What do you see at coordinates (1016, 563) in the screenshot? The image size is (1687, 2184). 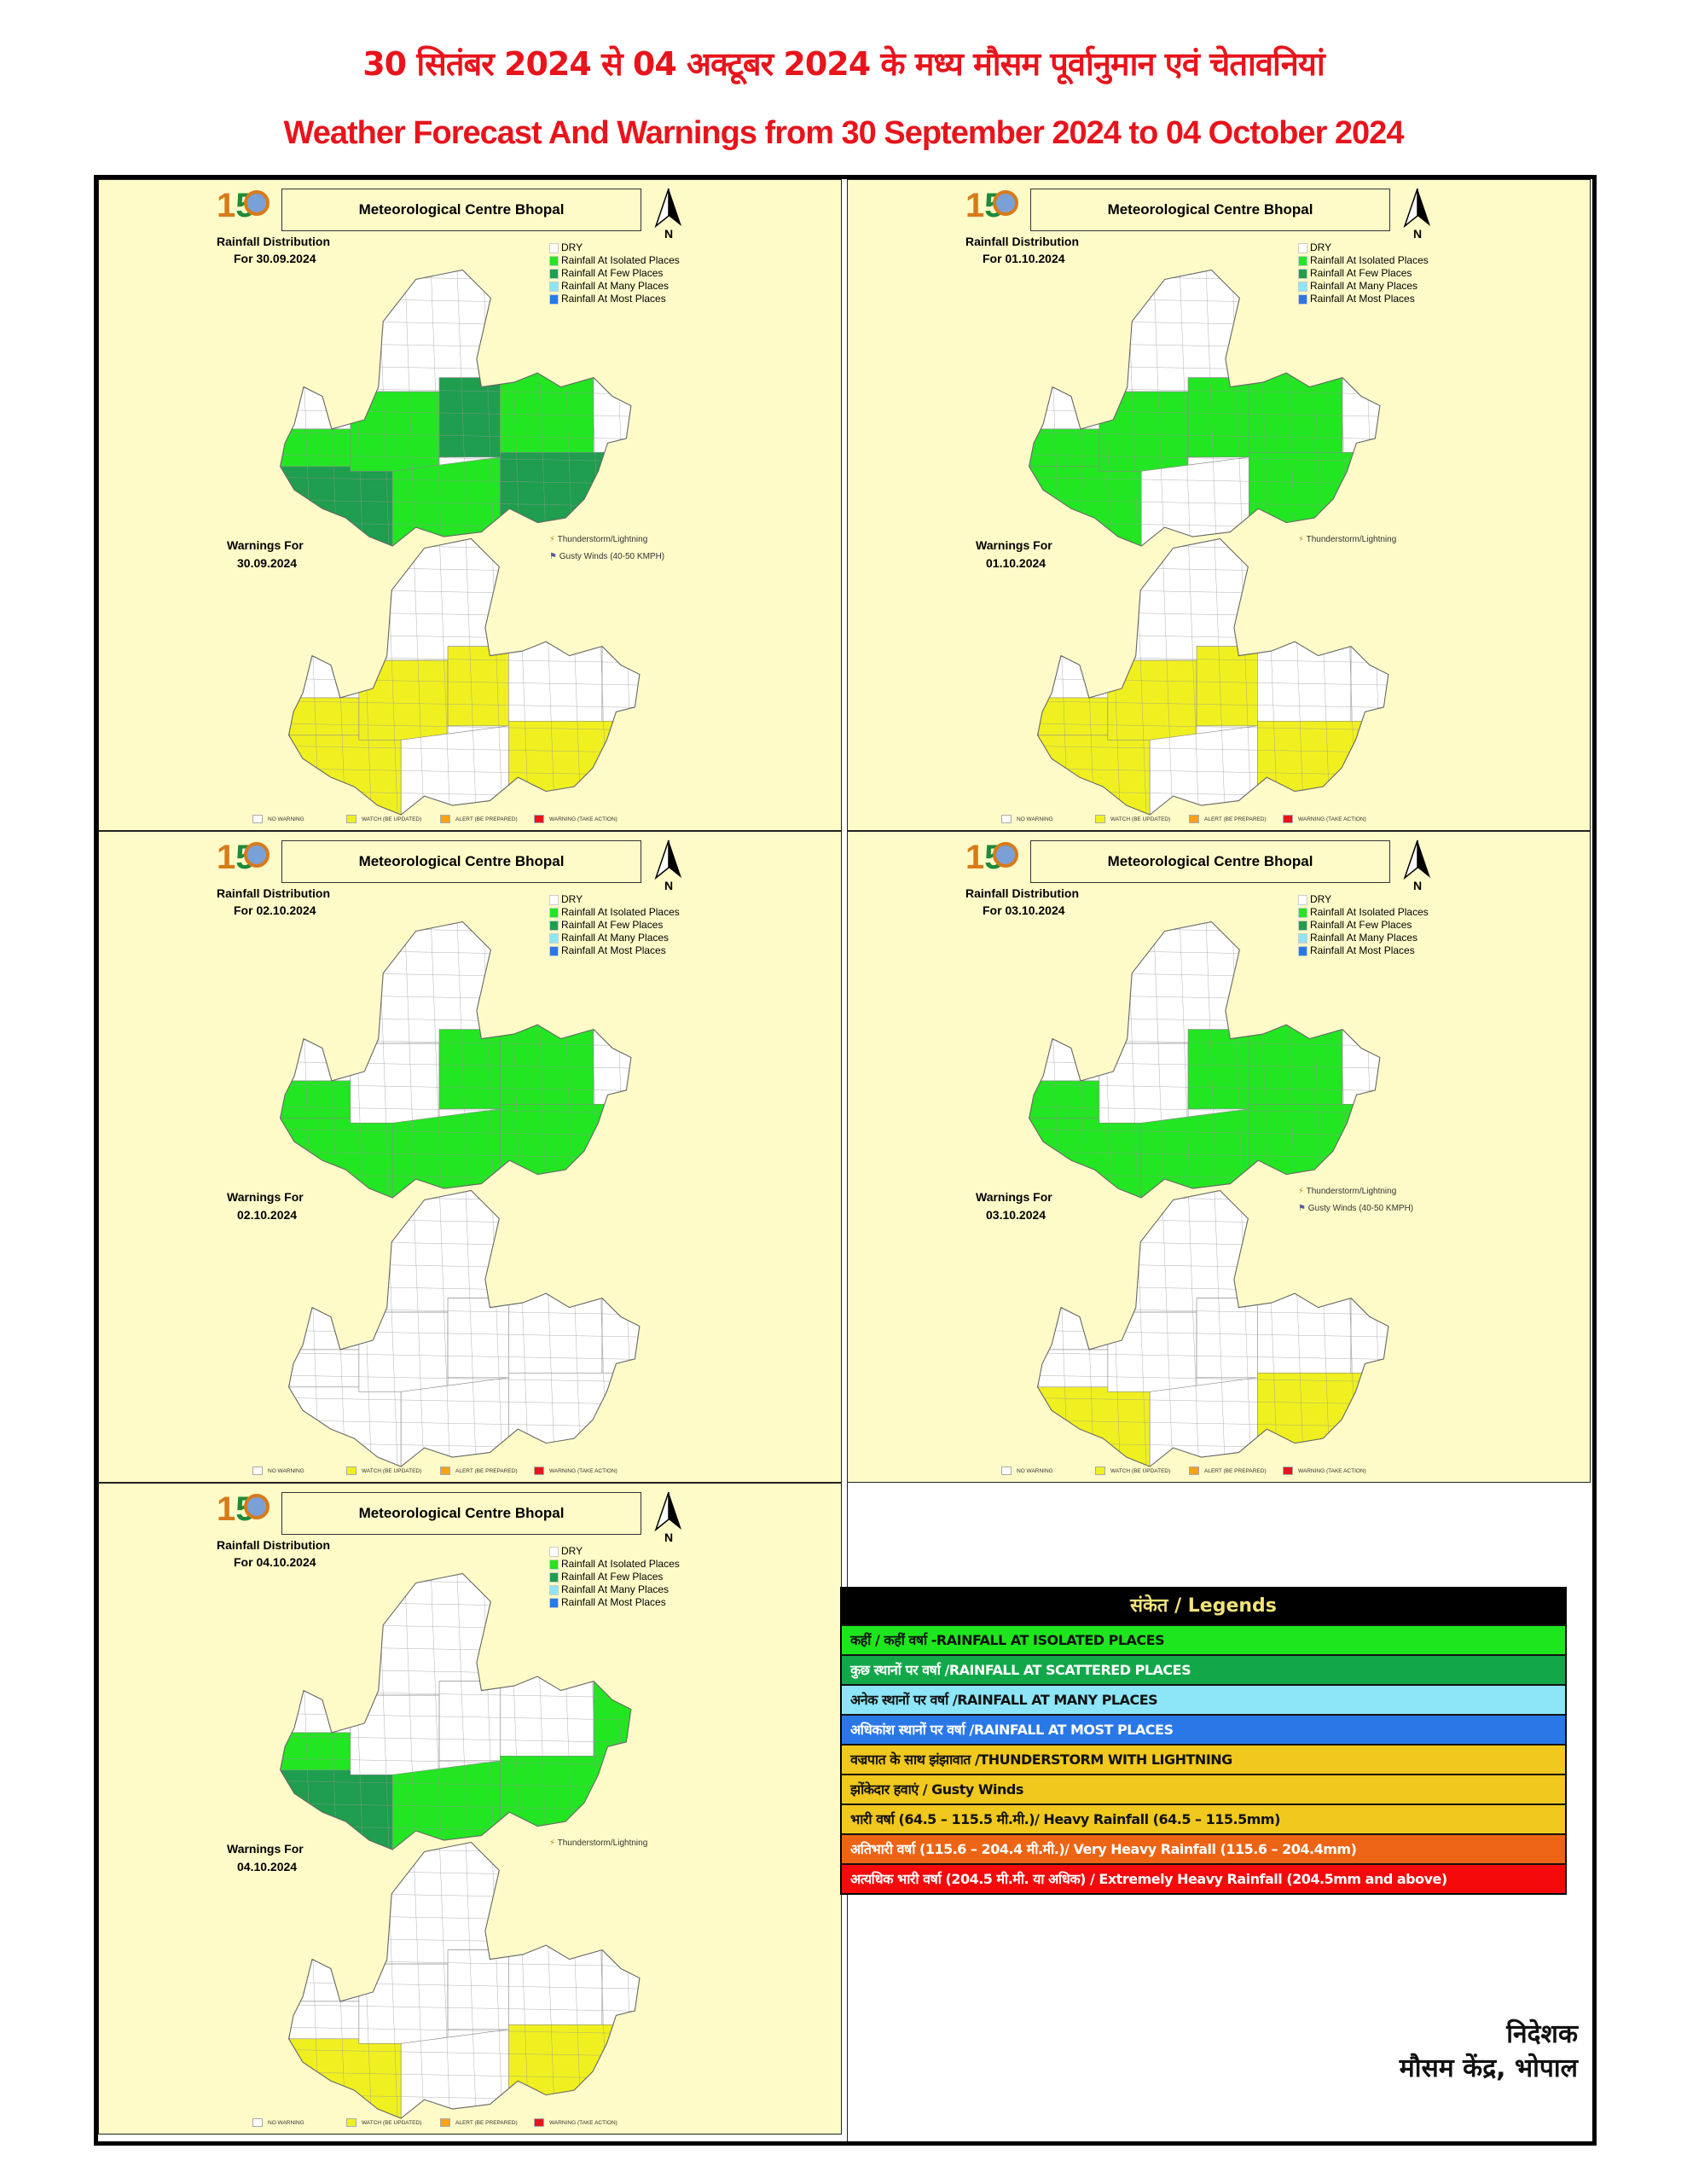 I see `warnings-date: 01.10.2024` at bounding box center [1016, 563].